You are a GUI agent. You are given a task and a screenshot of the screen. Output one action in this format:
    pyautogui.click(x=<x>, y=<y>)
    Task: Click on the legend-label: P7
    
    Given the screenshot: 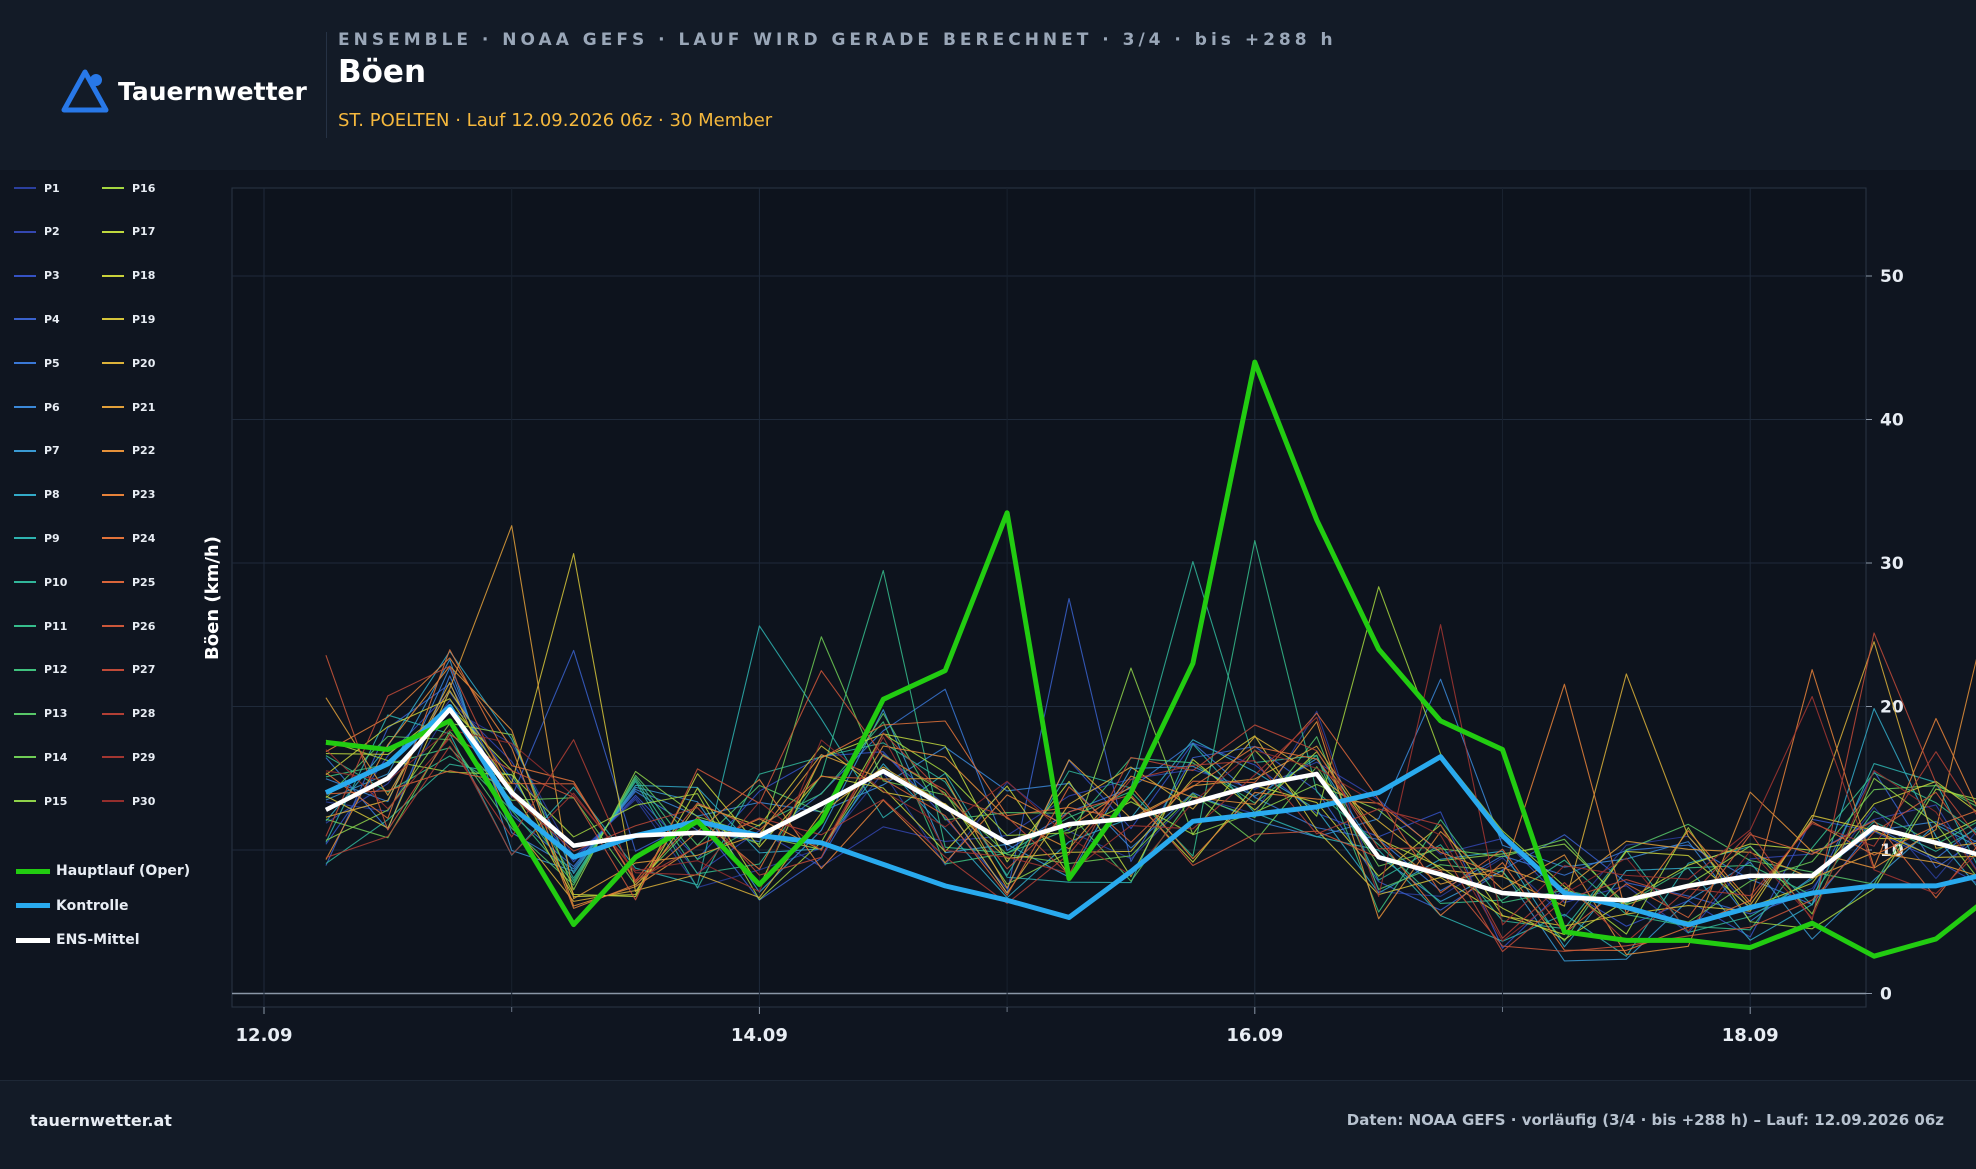 What is the action you would take?
    pyautogui.click(x=52, y=451)
    